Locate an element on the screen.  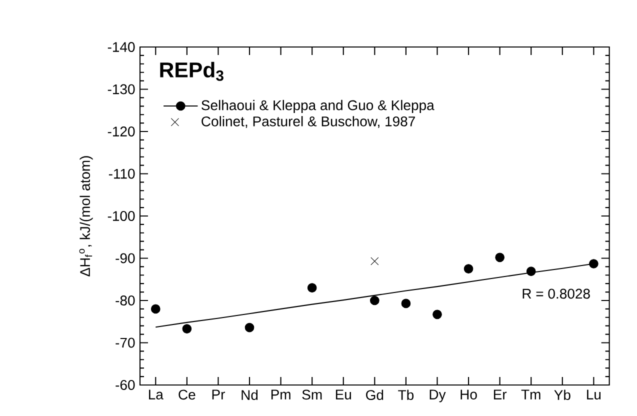
annotation: R = 0.8028 is located at coordinates (556, 293).